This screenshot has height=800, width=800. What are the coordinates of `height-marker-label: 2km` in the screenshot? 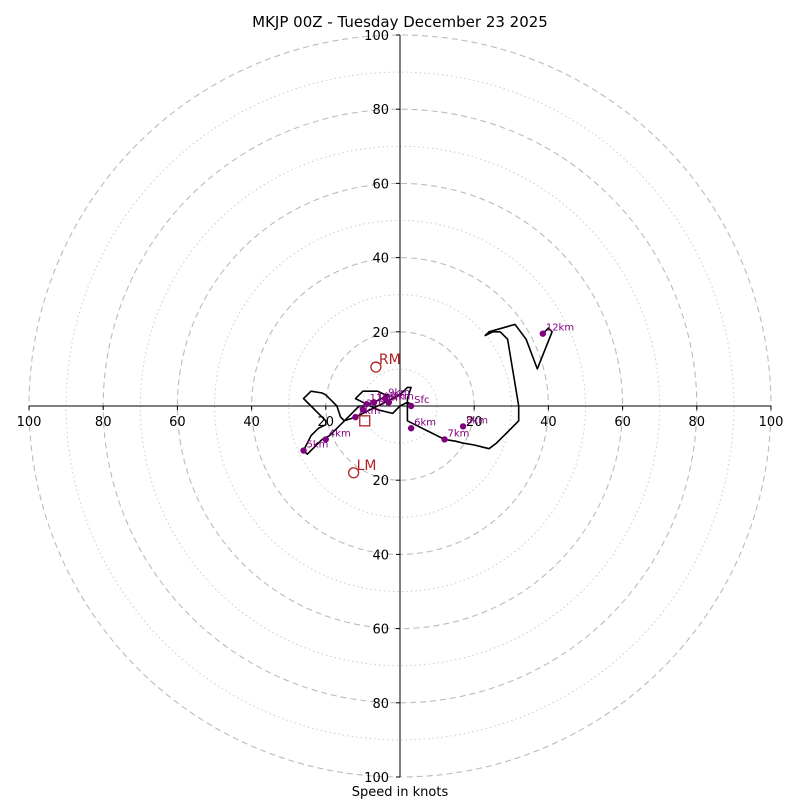 It's located at (369, 411).